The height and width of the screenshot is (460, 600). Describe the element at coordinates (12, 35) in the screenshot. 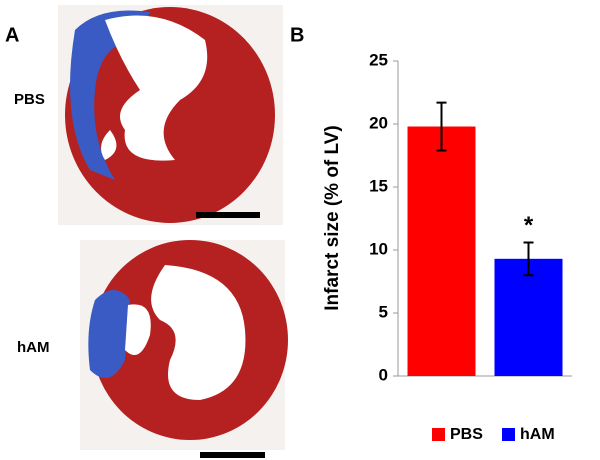

I see `panel-label: A` at that location.